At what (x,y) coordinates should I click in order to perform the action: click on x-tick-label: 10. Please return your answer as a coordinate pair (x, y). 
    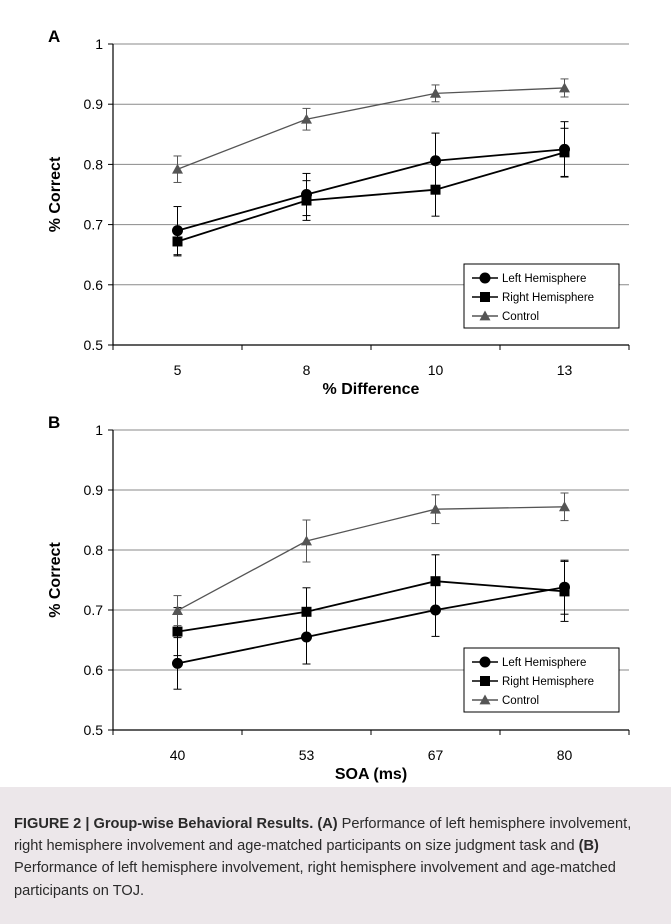
    Looking at the image, I should click on (436, 370).